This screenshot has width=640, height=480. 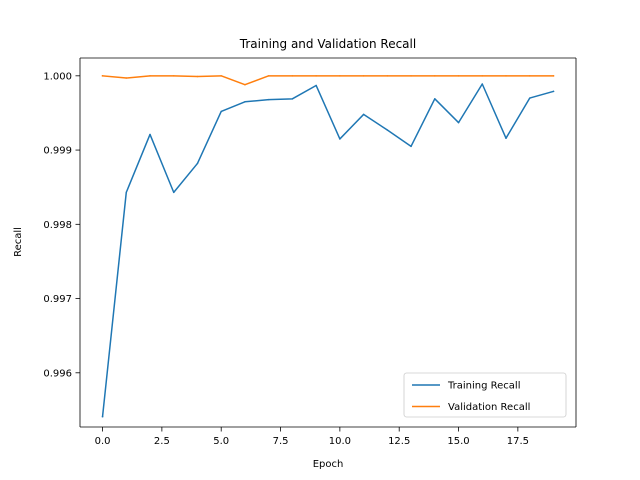 I want to click on chart-title: Training and Validation Recall, so click(x=327, y=44).